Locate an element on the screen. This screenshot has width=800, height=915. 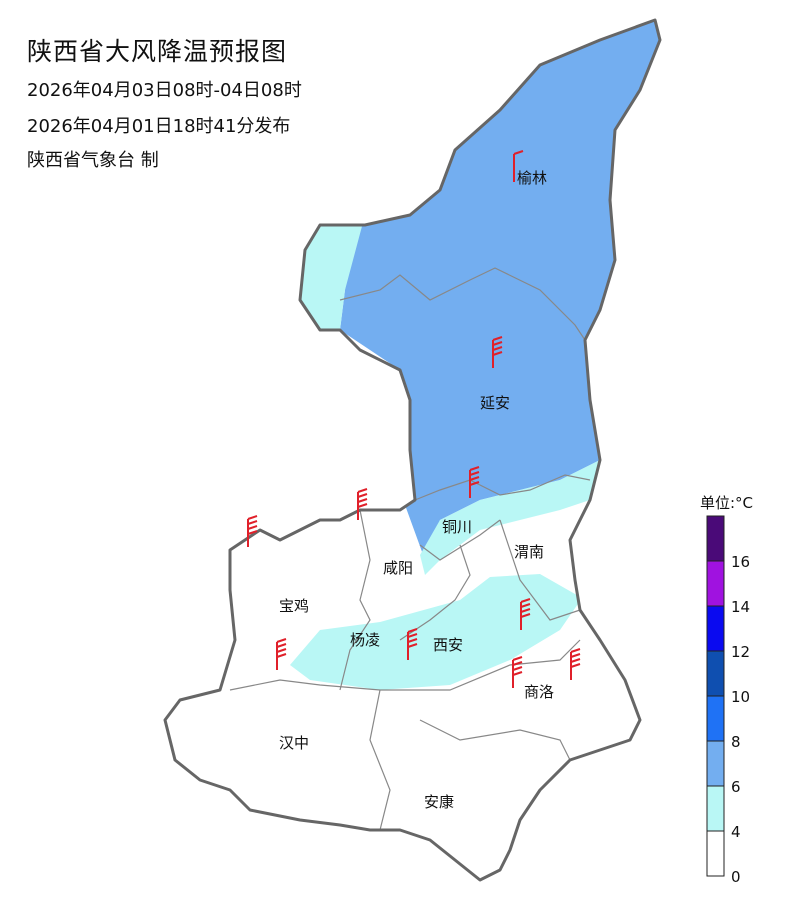
legend-tick-label: 6 is located at coordinates (736, 787).